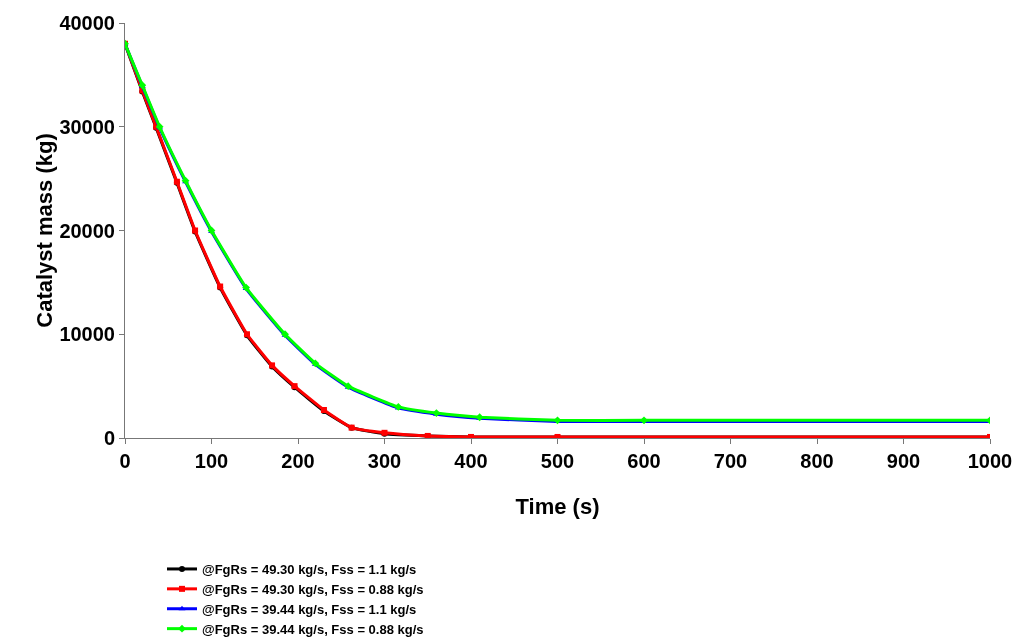  Describe the element at coordinates (309, 570) in the screenshot. I see `legend-label: @FgRs = 49.30 kg/s, Fss = 1.1 kg/s` at that location.